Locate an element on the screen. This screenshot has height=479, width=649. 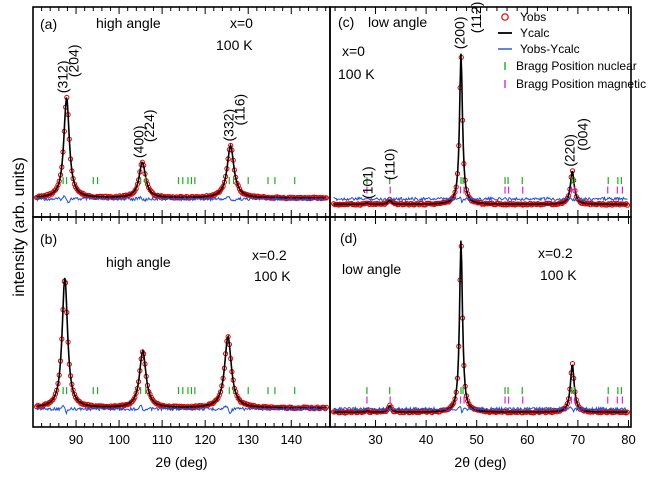
x-tick-label: 40 is located at coordinates (426, 439).